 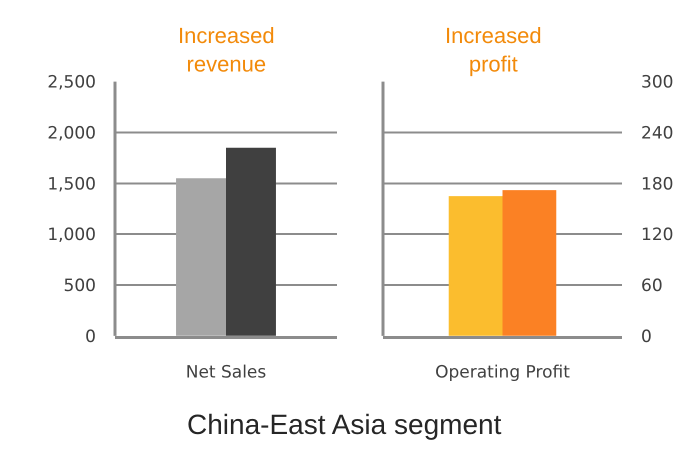 What do you see at coordinates (657, 235) in the screenshot?
I see `y2-tick-label: 120` at bounding box center [657, 235].